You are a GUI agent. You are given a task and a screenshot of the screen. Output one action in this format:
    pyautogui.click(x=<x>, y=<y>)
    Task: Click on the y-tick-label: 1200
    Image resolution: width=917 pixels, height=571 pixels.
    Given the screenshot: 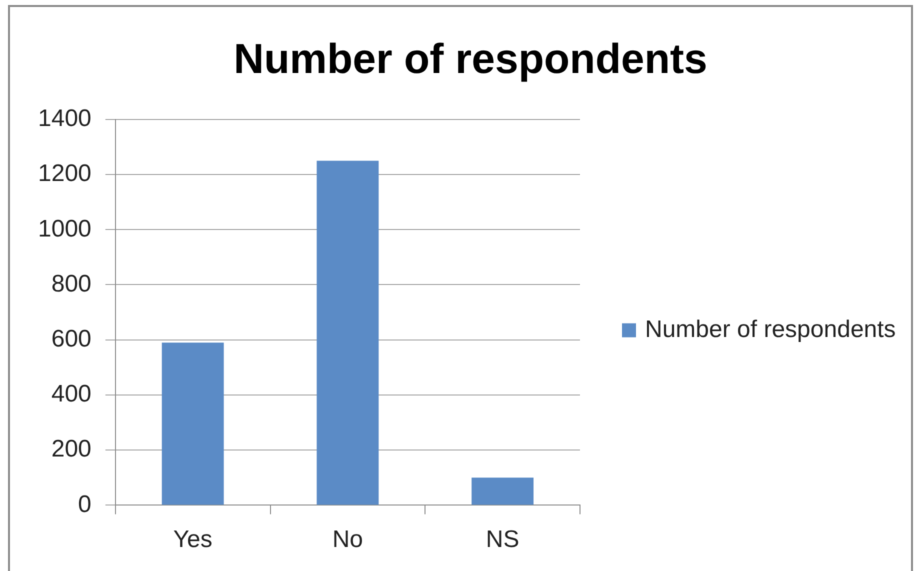 What is the action you would take?
    pyautogui.click(x=65, y=174)
    